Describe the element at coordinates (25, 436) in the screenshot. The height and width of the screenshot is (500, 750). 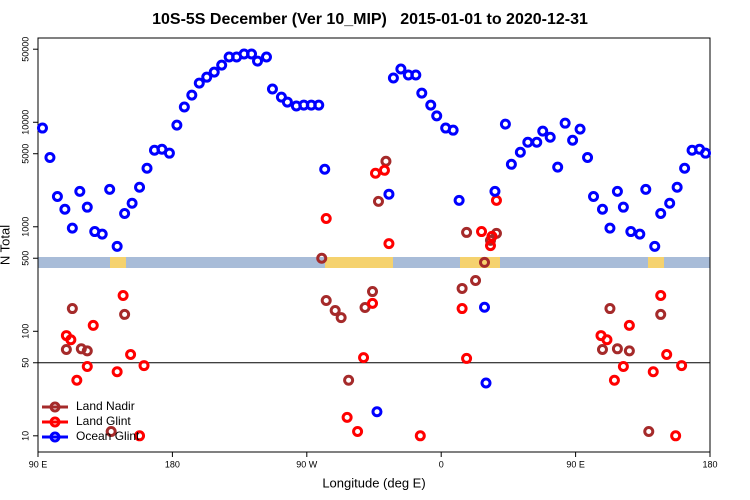
I see `y-tick-label: 10` at that location.